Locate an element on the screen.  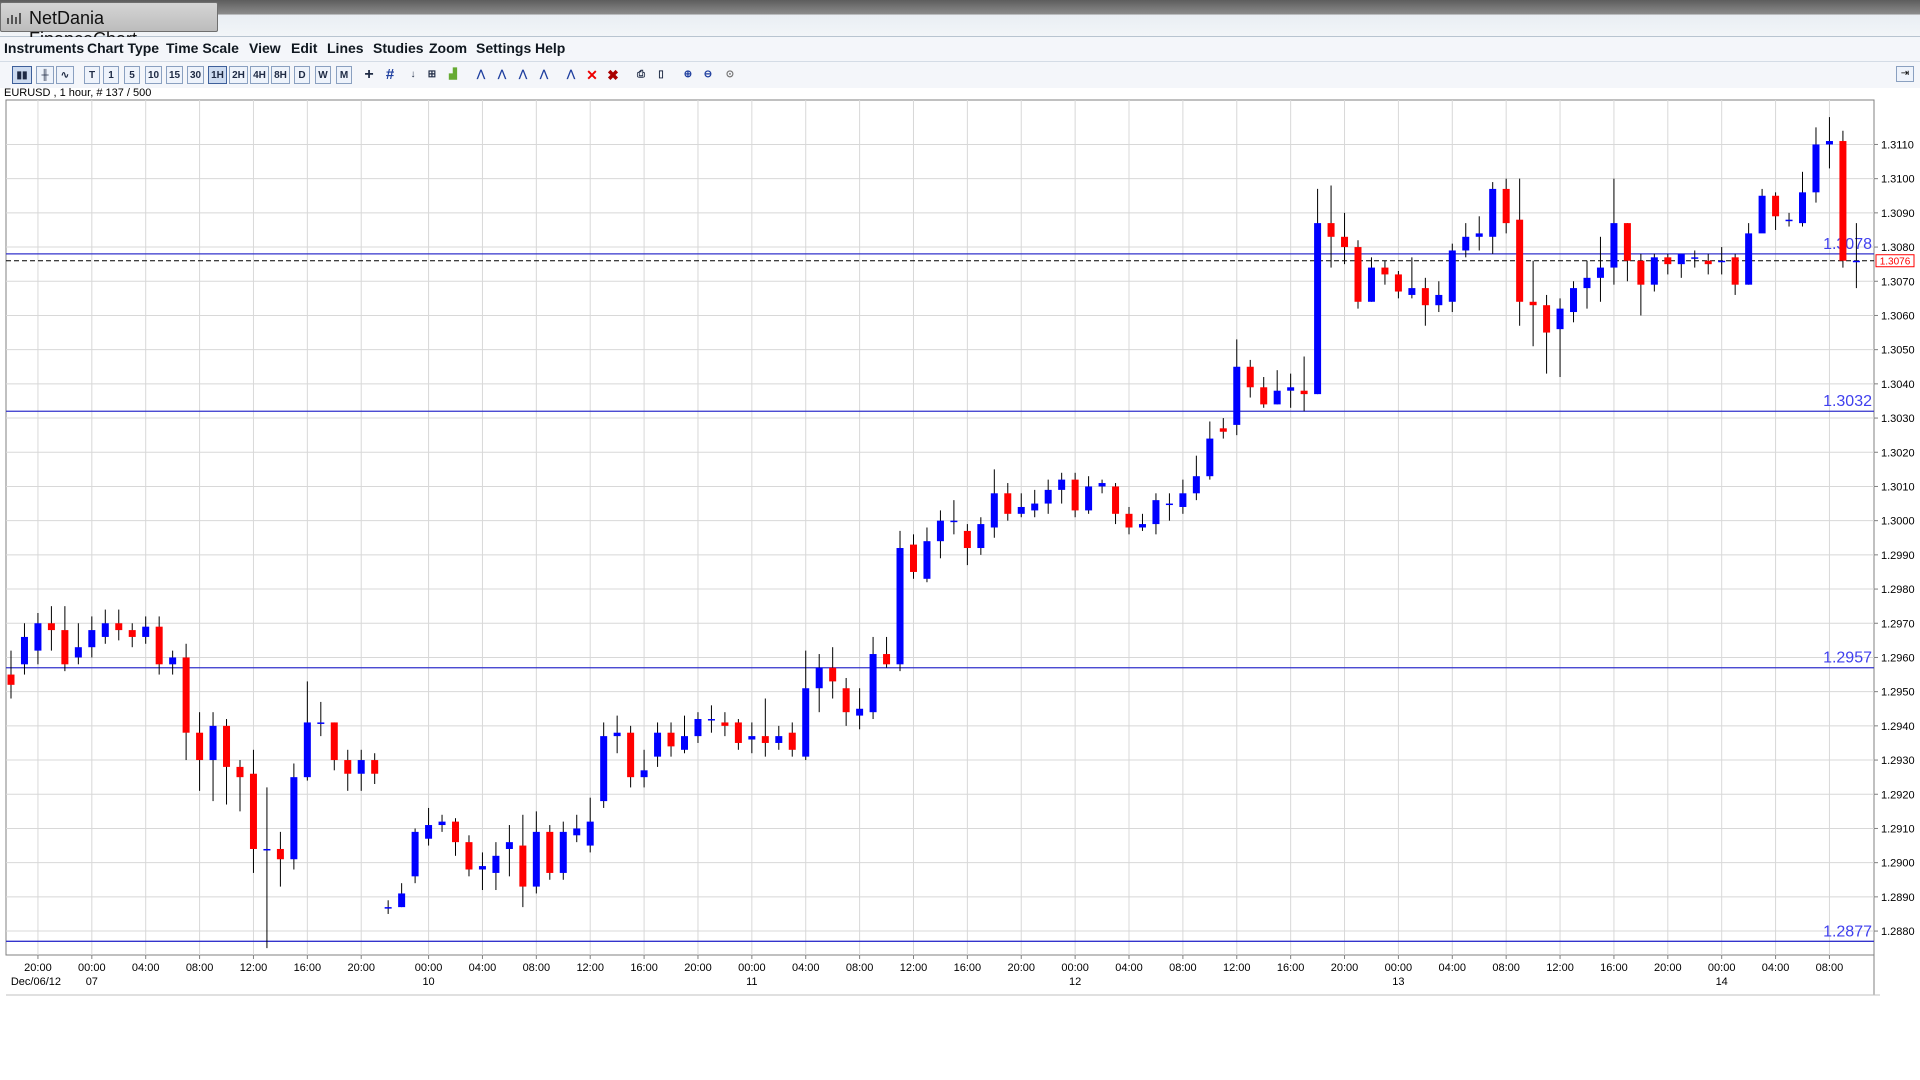
timeframe-button-8h: 8H is located at coordinates (280, 75).